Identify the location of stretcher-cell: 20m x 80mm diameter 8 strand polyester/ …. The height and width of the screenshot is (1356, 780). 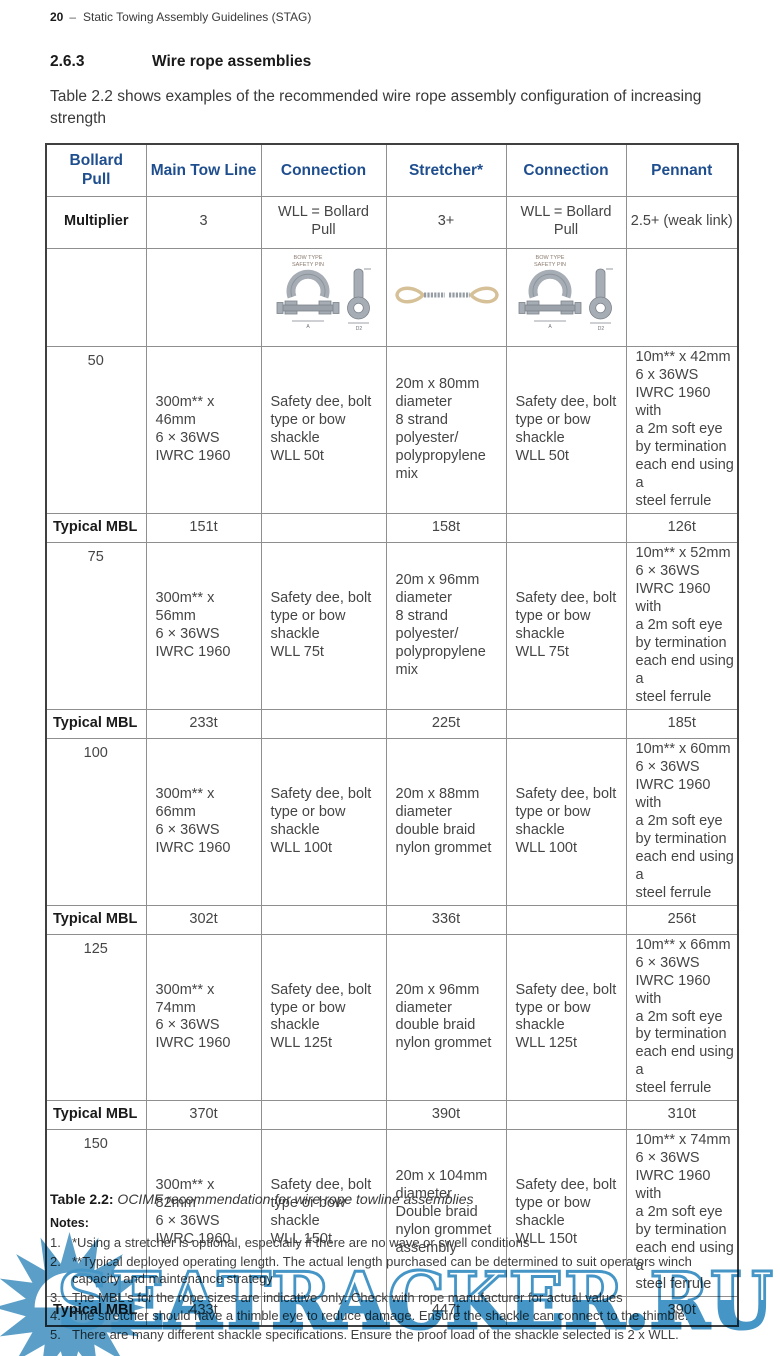
(446, 430).